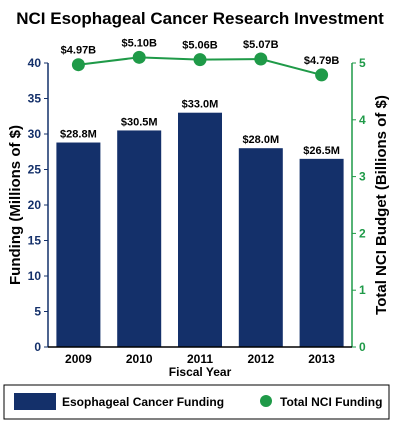 The image size is (400, 438). I want to click on bar-2010, so click(139, 238).